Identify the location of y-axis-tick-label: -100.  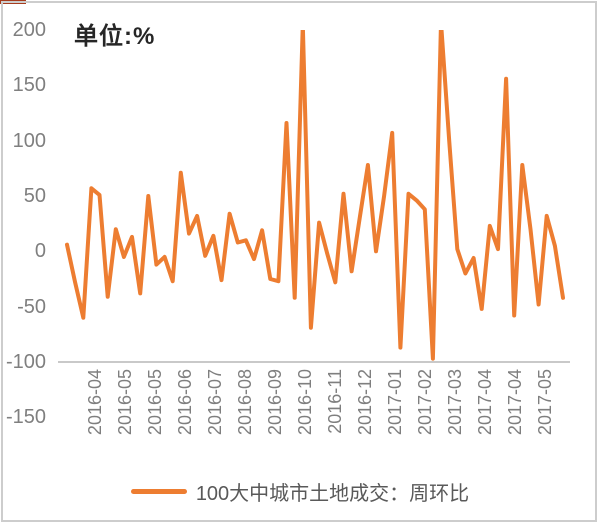
(25, 362).